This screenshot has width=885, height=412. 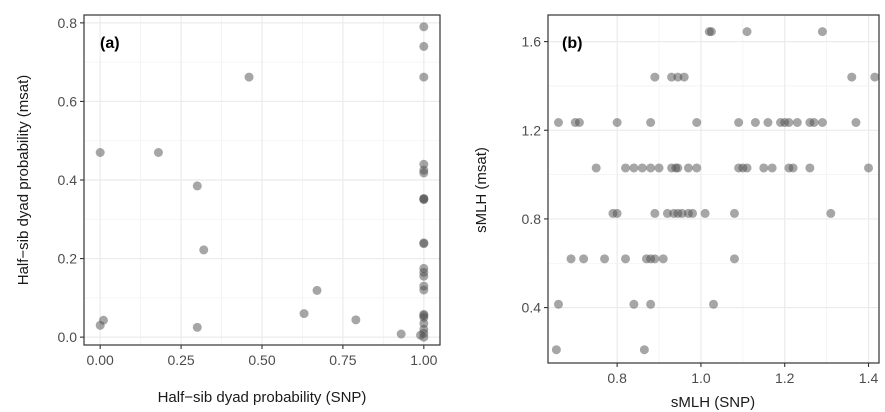 What do you see at coordinates (532, 308) in the screenshot?
I see `panel-b-y-tick-label: 0.4` at bounding box center [532, 308].